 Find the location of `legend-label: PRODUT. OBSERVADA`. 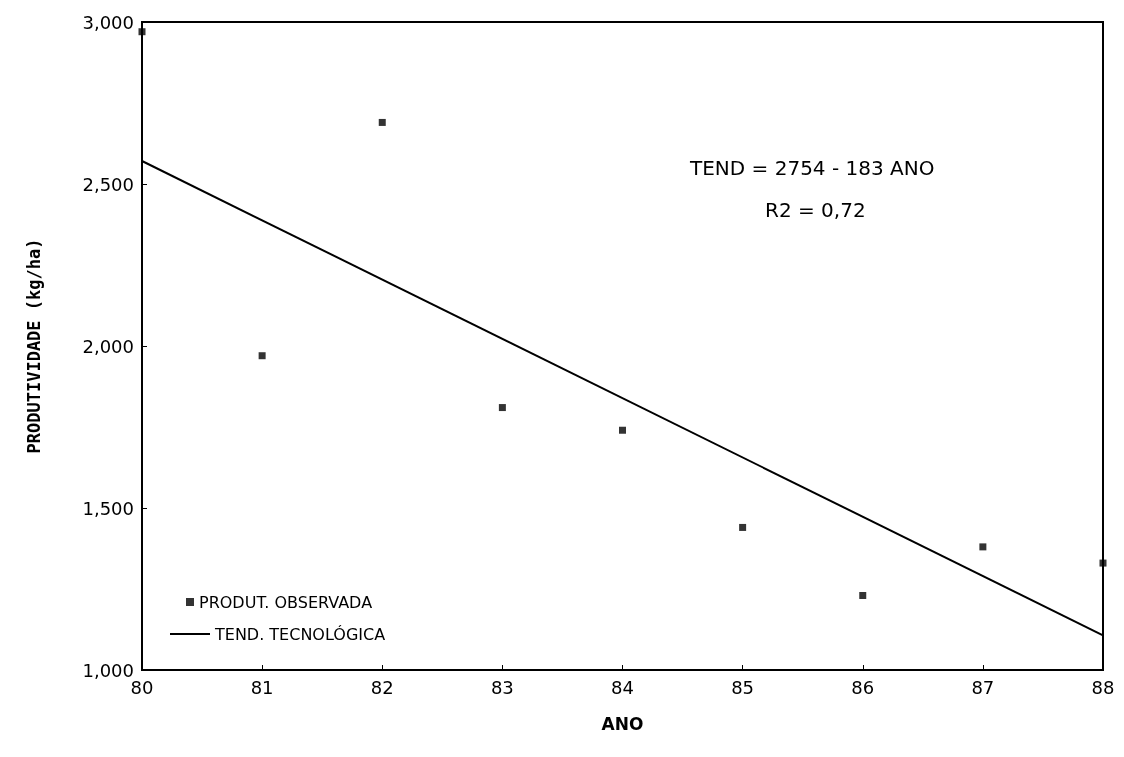

legend-label: PRODUT. OBSERVADA is located at coordinates (286, 602).